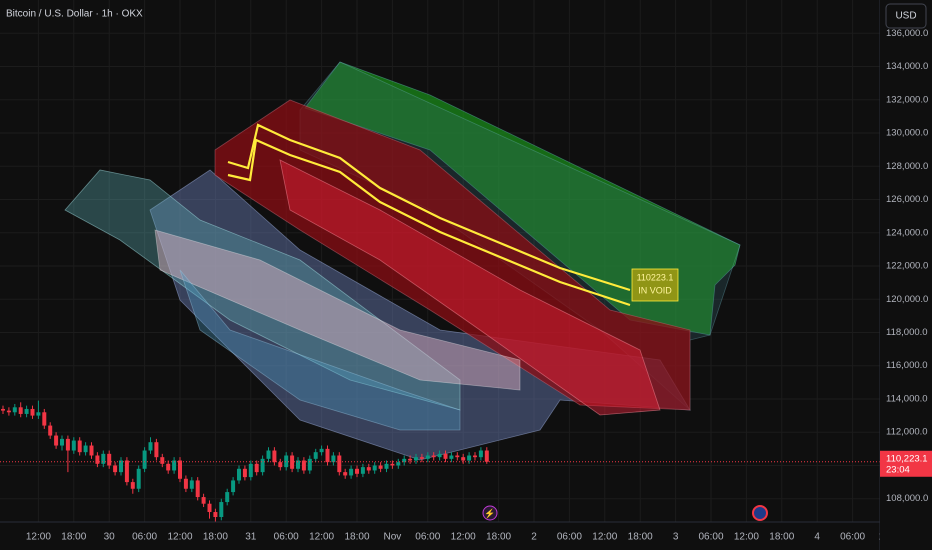 This screenshot has width=932, height=550. What do you see at coordinates (907, 66) in the screenshot?
I see `y-tick-label: 134,000.0` at bounding box center [907, 66].